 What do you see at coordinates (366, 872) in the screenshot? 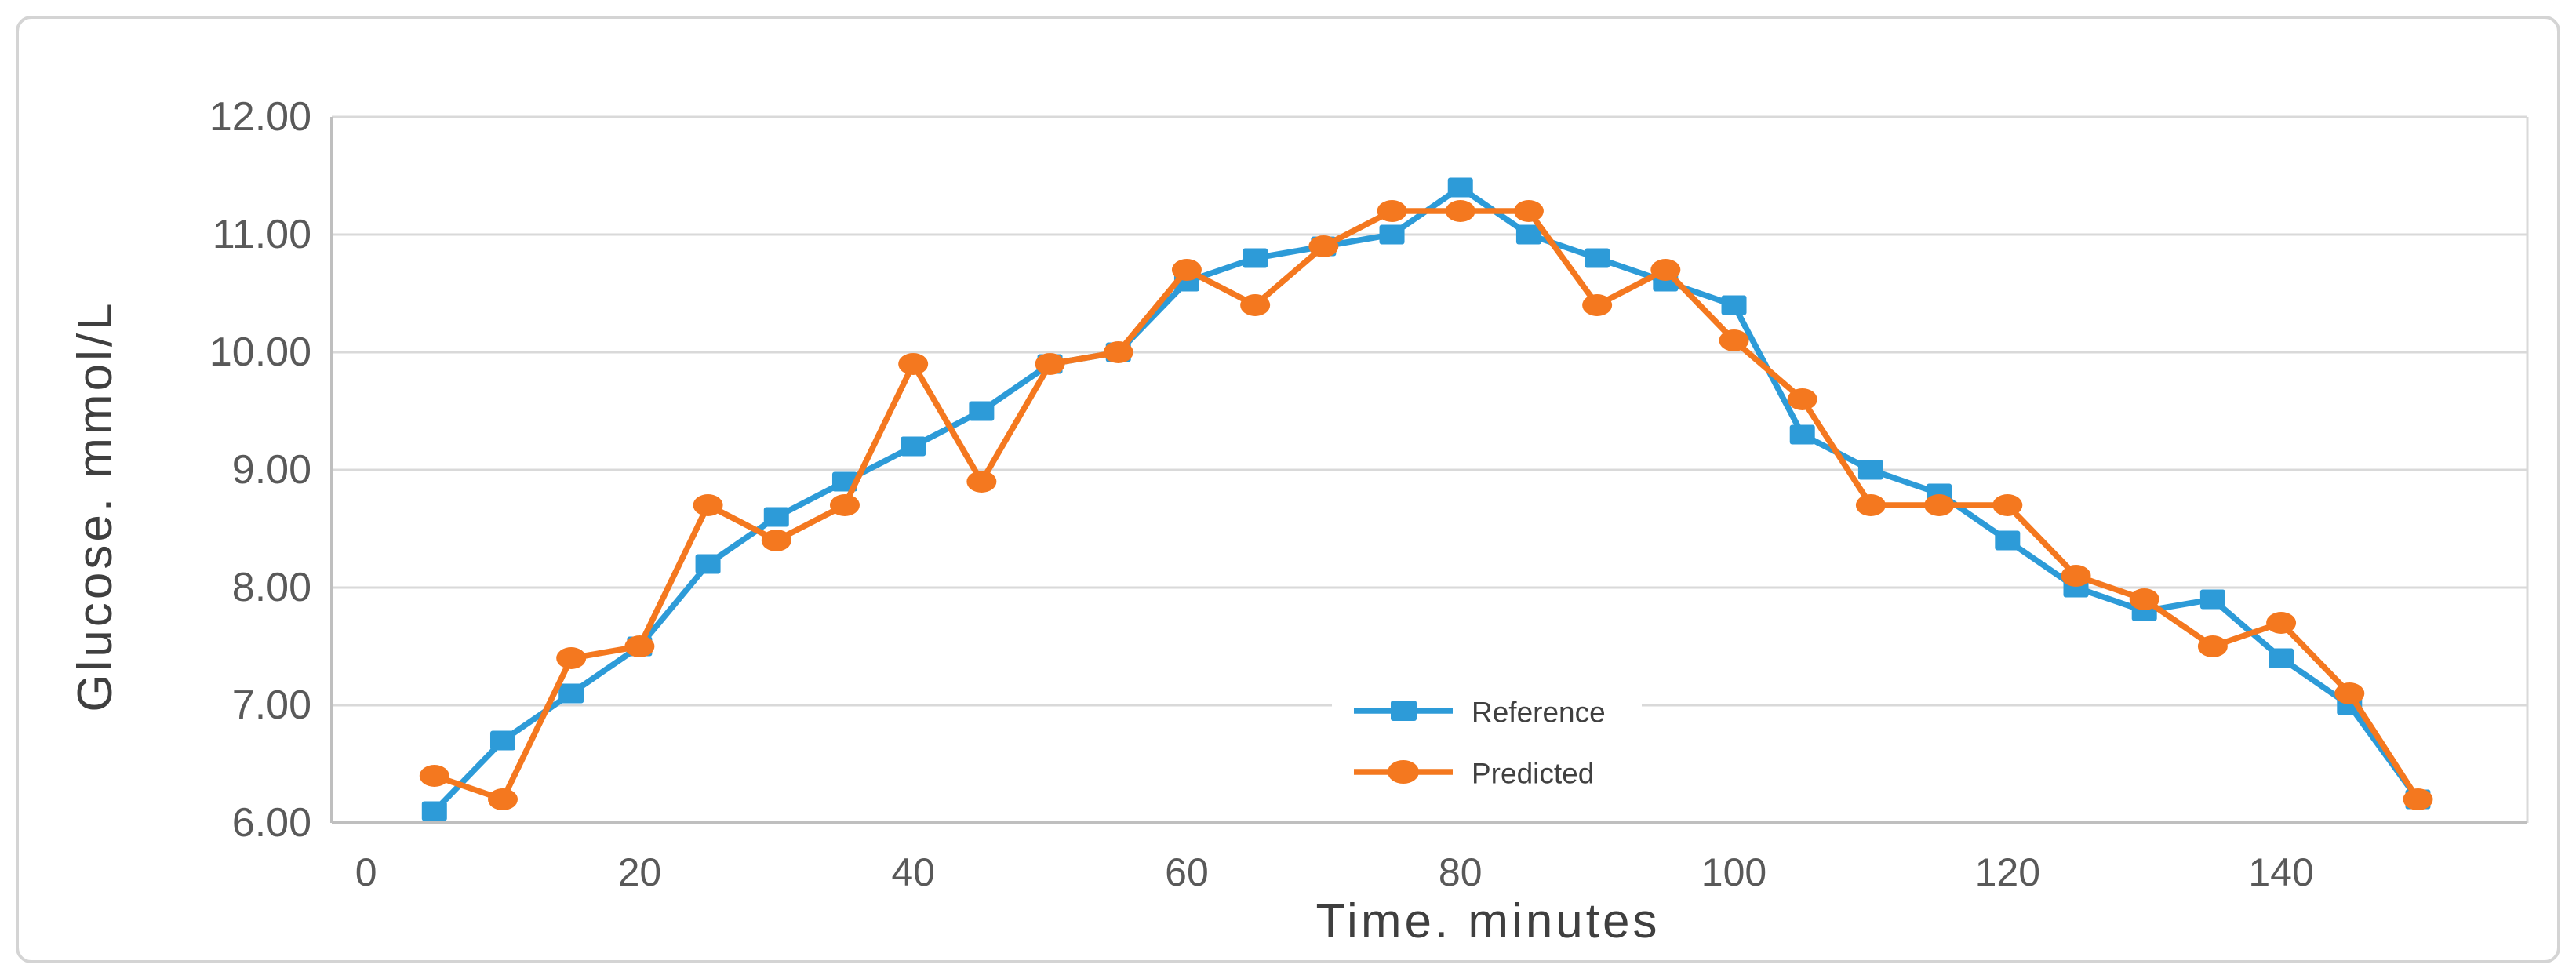
I see `x-tick-label-0: 0` at bounding box center [366, 872].